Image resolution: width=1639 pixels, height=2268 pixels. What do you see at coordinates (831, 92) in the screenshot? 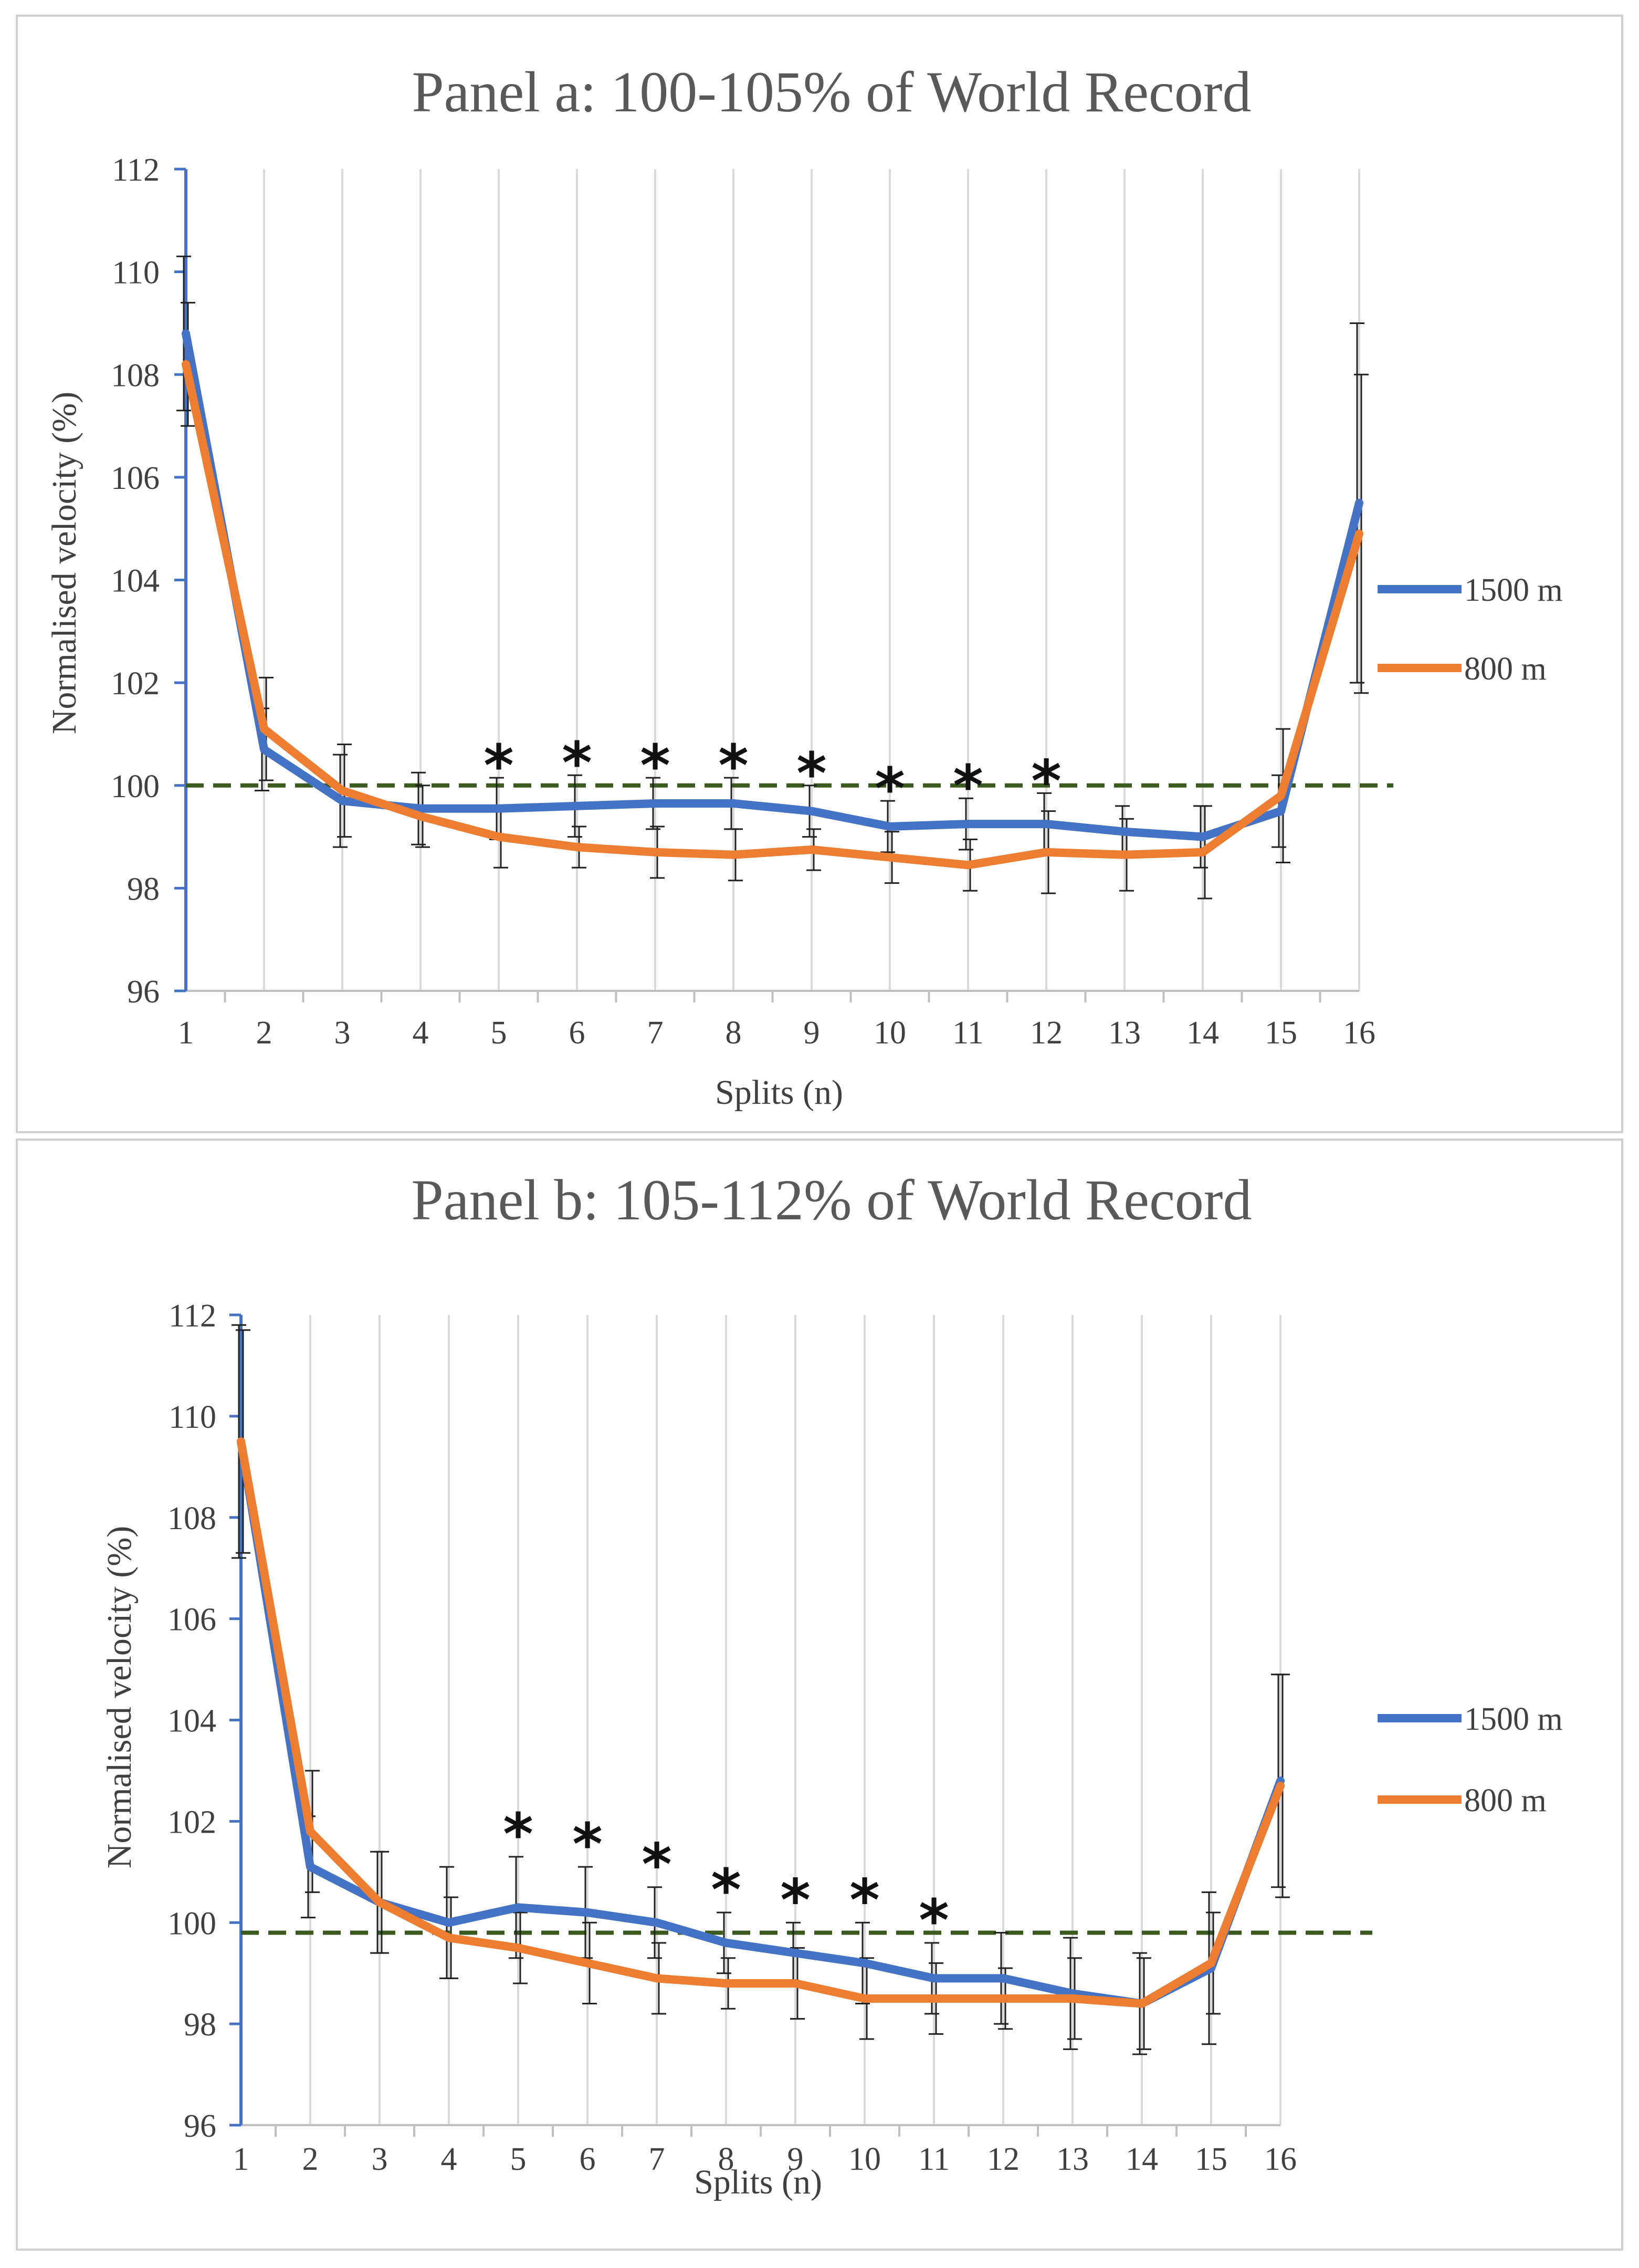
I see `chart-title: Panel a: 100-105% of World Record` at bounding box center [831, 92].